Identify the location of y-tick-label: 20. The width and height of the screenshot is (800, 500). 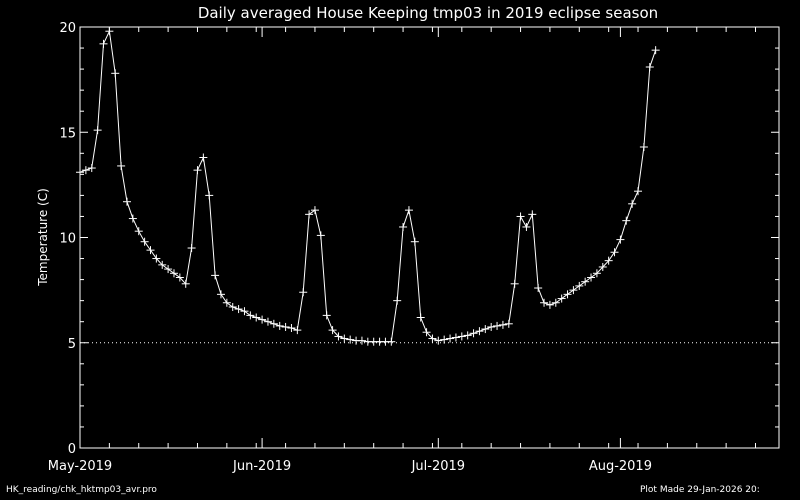
(67, 28).